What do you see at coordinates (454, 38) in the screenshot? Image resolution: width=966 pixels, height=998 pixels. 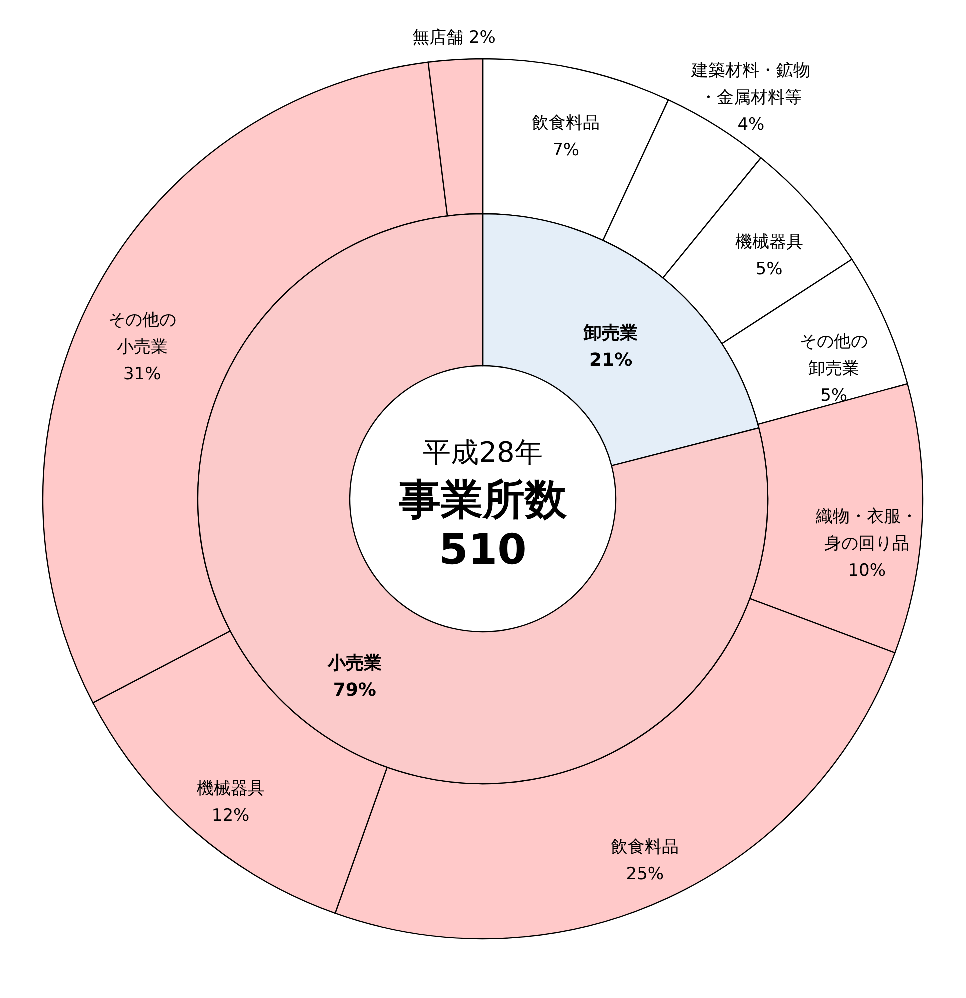 I see `slice-label: 無店舗 2%` at bounding box center [454, 38].